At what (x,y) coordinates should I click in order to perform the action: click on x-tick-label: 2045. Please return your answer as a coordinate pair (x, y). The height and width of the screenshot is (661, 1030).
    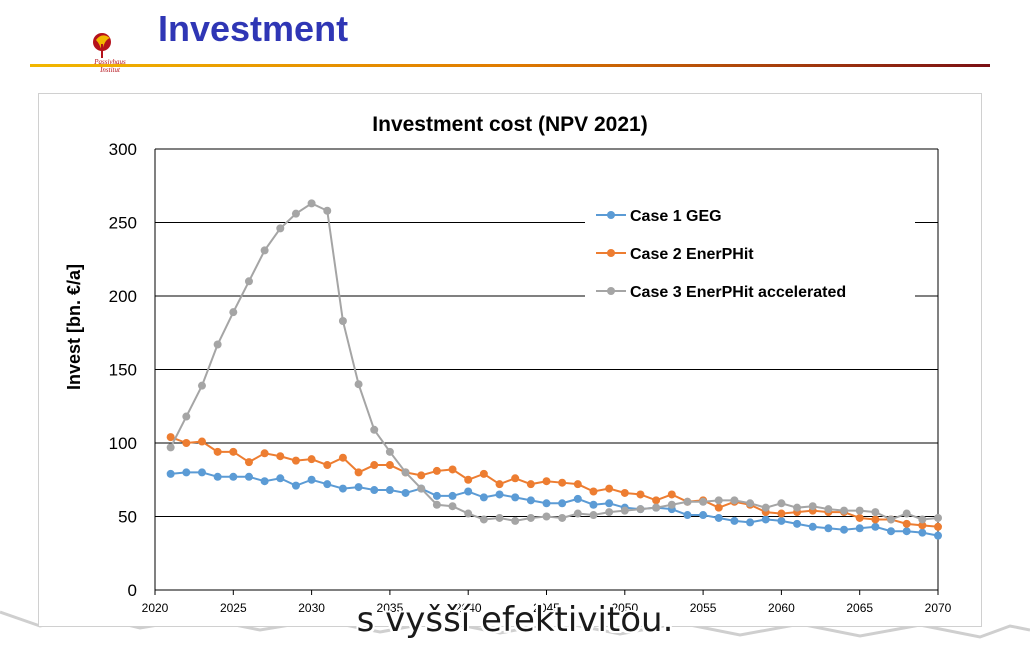
    Looking at the image, I should click on (546, 608).